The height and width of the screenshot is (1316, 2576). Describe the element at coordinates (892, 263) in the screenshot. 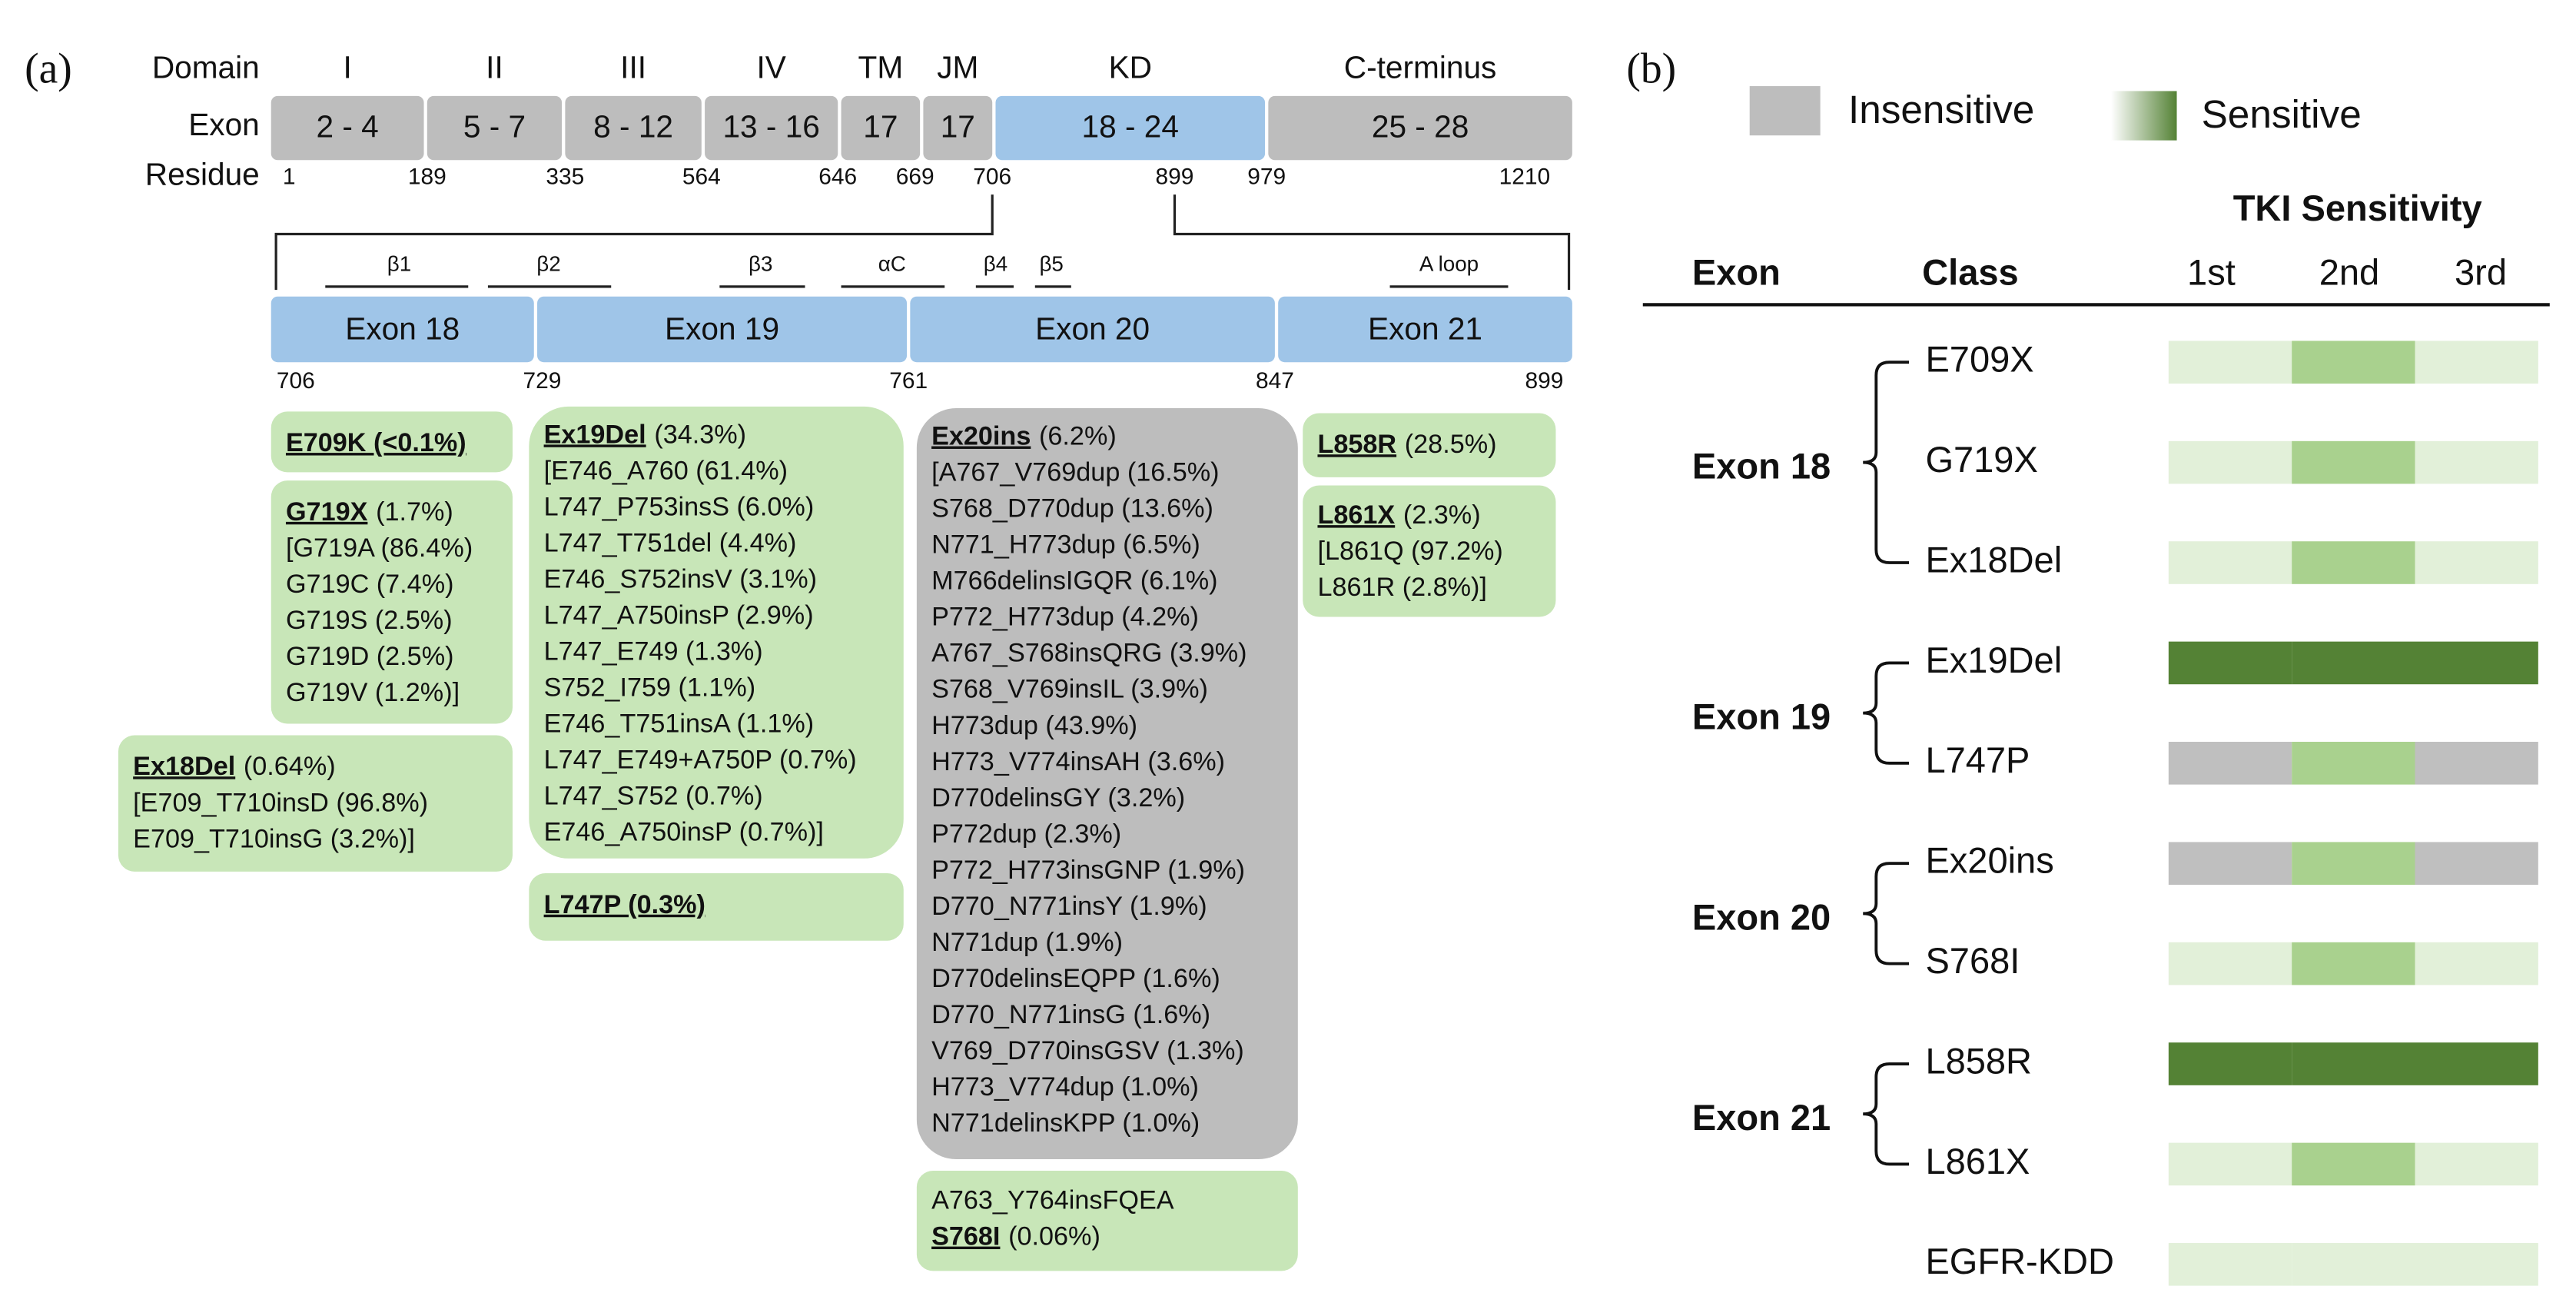

I see `structure-label: αC` at that location.